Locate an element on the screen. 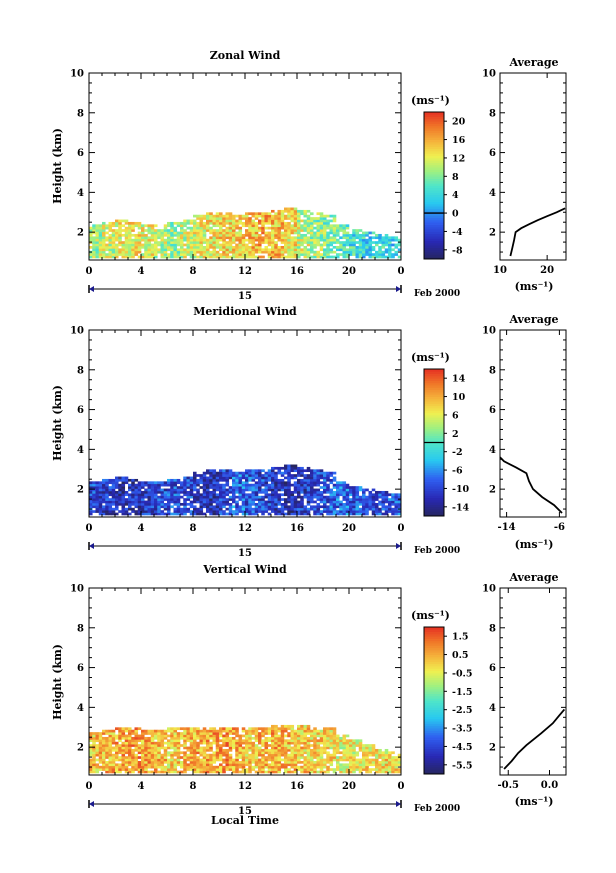  heatmap-meridional is located at coordinates (245, 490).